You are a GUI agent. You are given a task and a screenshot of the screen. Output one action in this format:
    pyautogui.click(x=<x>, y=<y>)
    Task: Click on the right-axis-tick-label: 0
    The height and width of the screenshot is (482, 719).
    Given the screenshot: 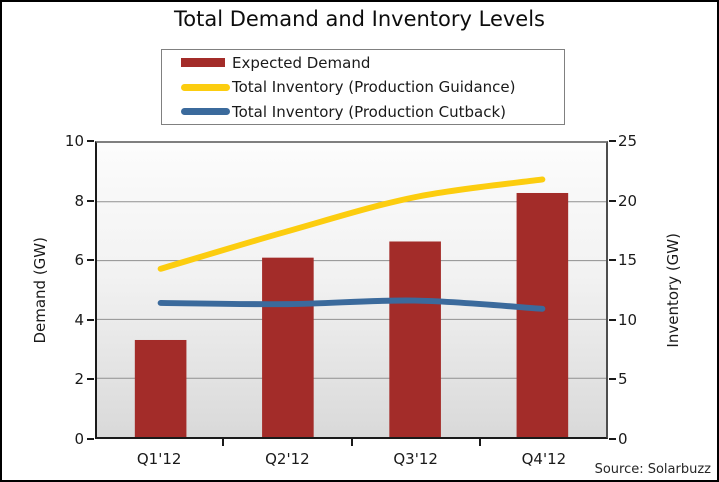 What is the action you would take?
    pyautogui.click(x=623, y=439)
    